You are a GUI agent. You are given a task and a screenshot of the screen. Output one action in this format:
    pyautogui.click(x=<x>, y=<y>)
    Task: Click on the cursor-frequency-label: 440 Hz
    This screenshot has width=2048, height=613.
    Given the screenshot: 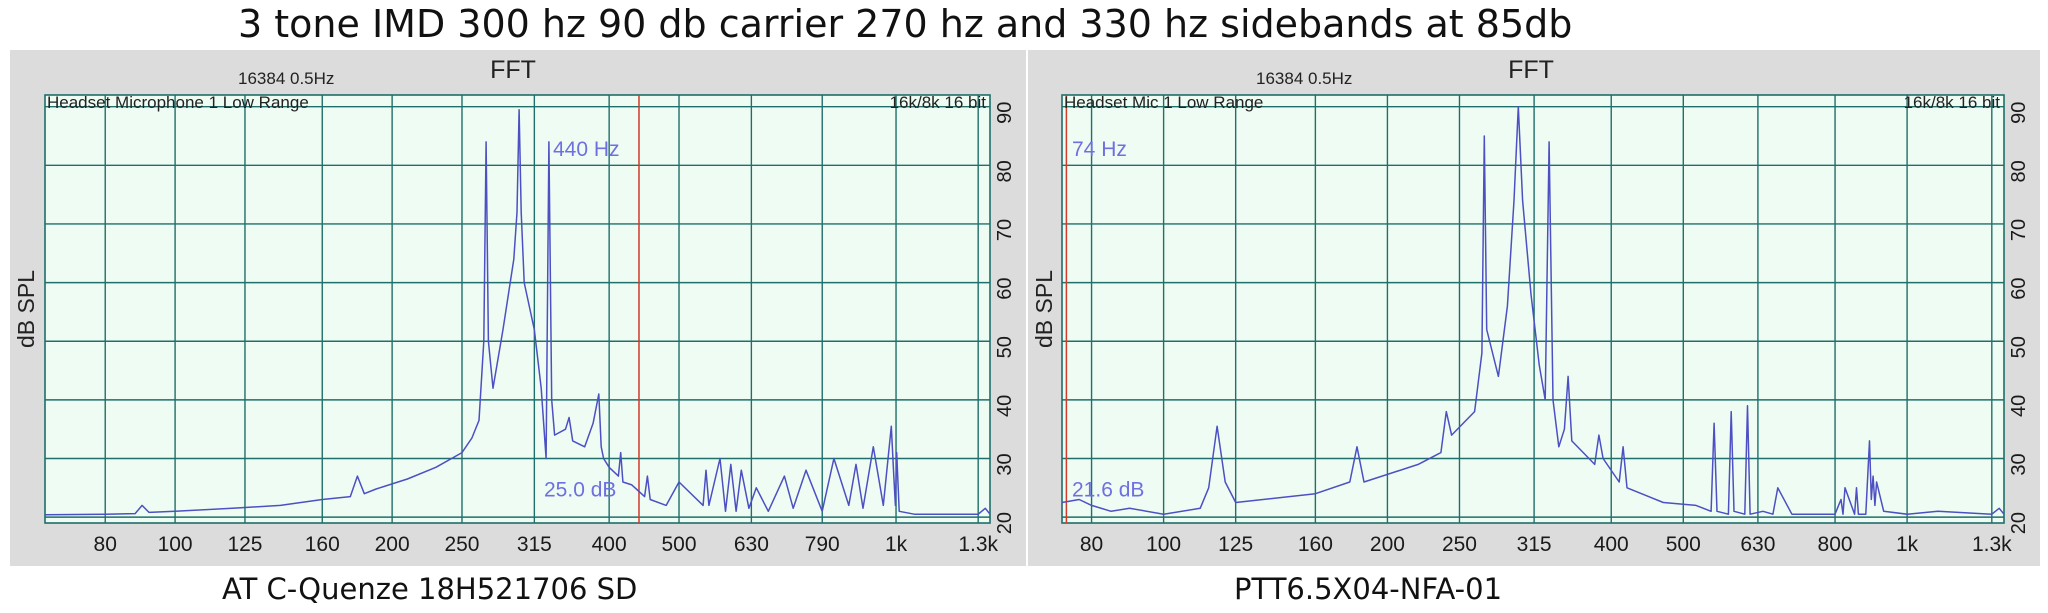 What is the action you would take?
    pyautogui.click(x=586, y=149)
    